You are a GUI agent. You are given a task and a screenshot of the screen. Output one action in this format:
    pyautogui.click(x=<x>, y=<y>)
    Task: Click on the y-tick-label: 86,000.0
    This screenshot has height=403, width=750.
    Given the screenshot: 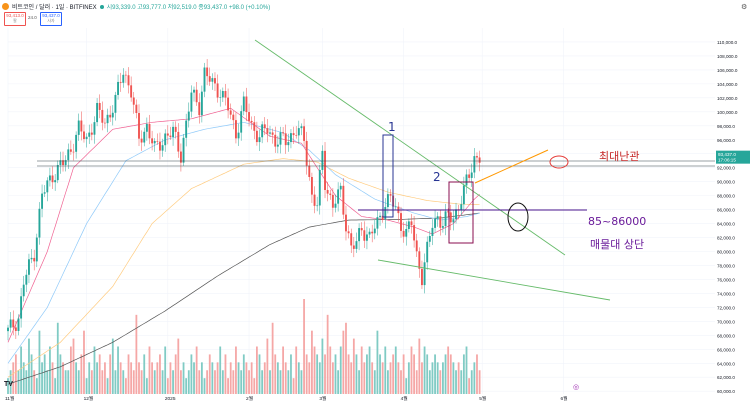 What is the action you would take?
    pyautogui.click(x=726, y=210)
    